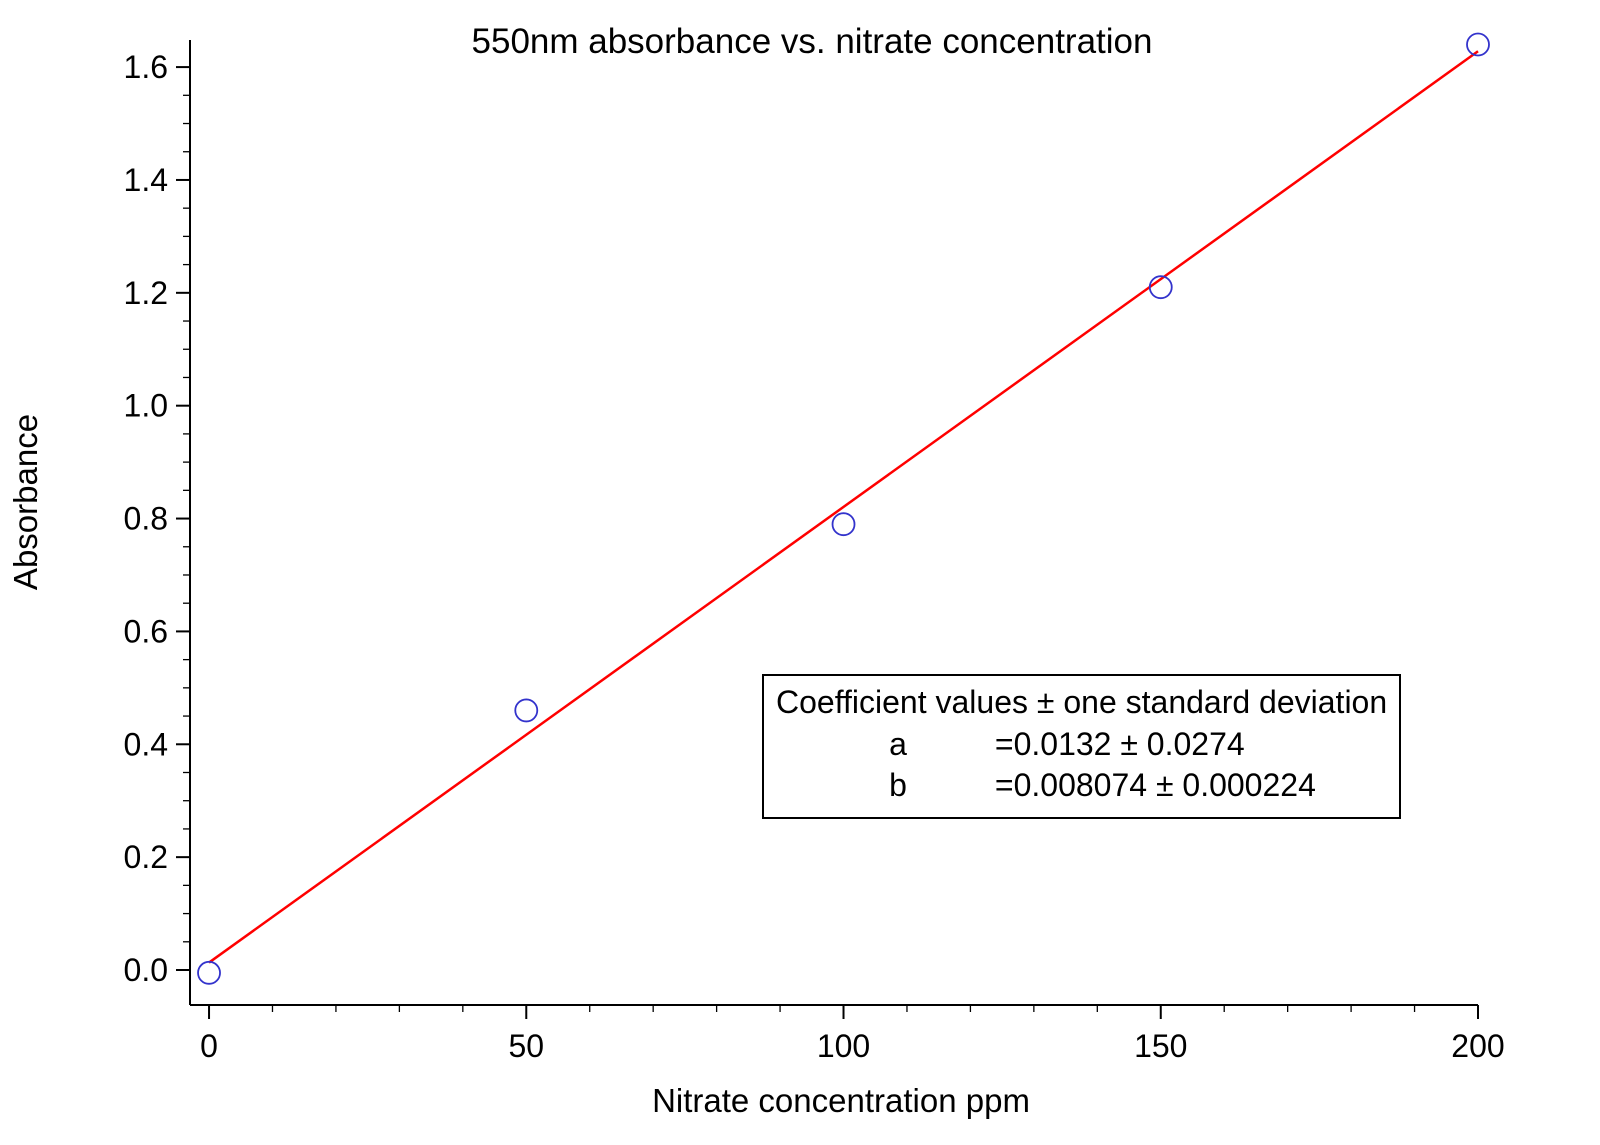 This screenshot has height=1145, width=1600. What do you see at coordinates (1477, 1046) in the screenshot?
I see `x-tick-label: 200` at bounding box center [1477, 1046].